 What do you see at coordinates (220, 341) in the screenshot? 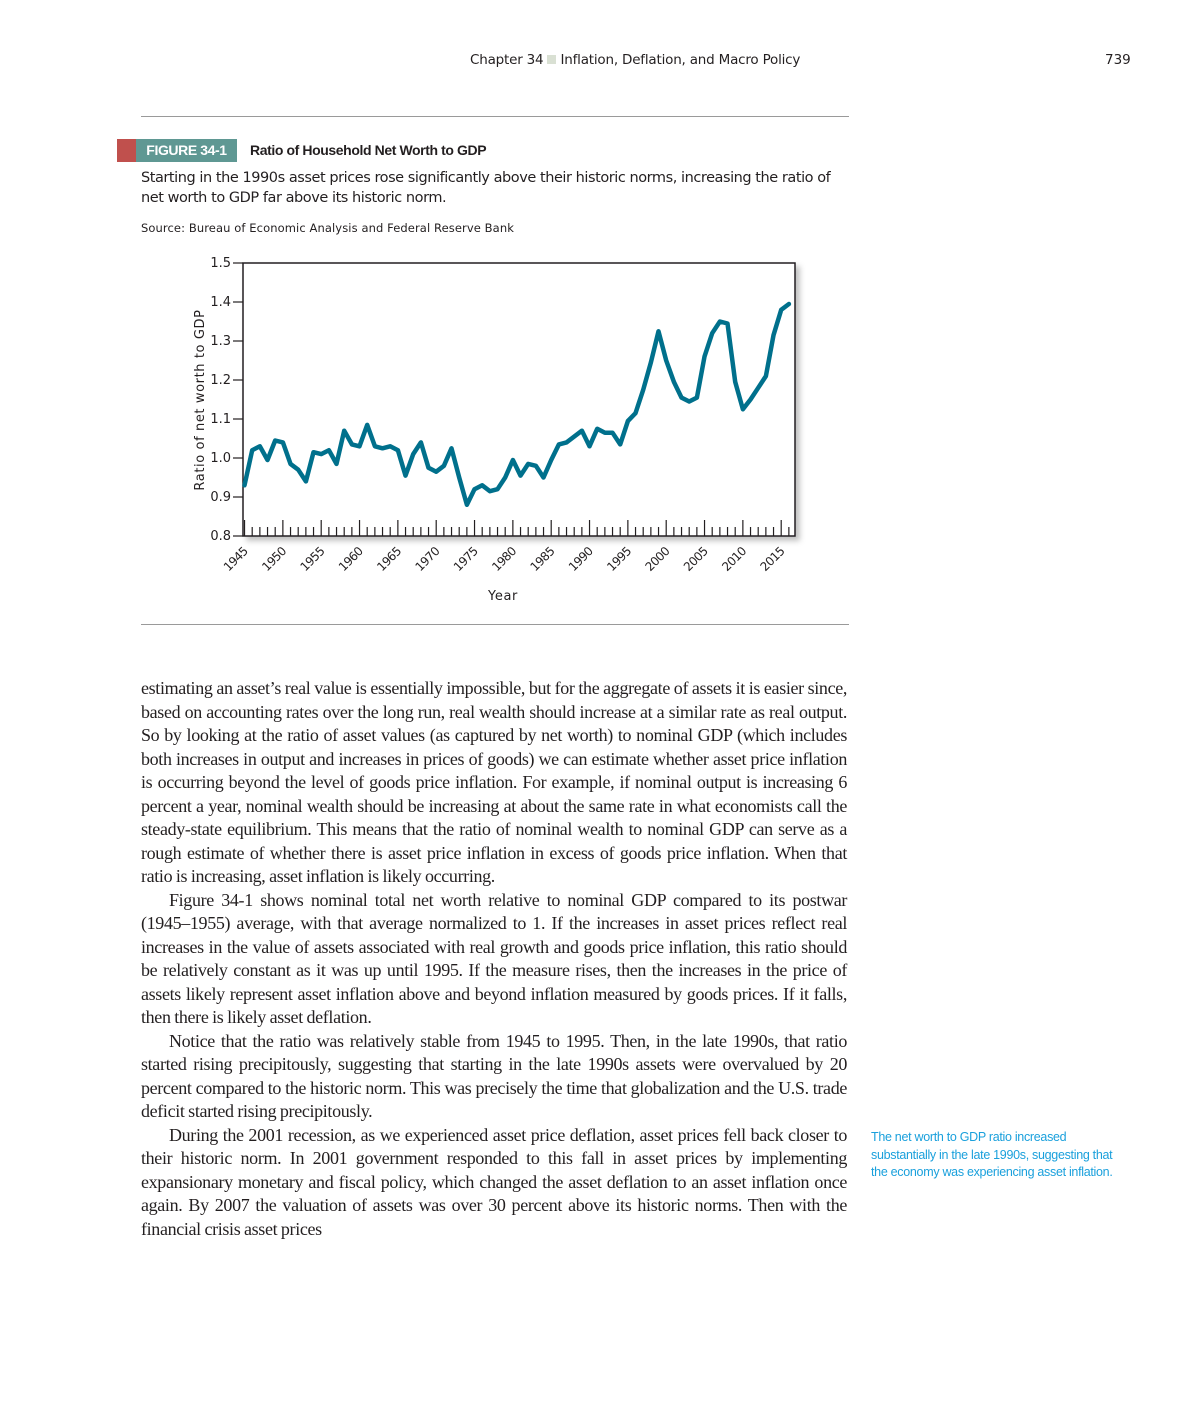
I see `y-tick-label: 1.3` at bounding box center [220, 341].